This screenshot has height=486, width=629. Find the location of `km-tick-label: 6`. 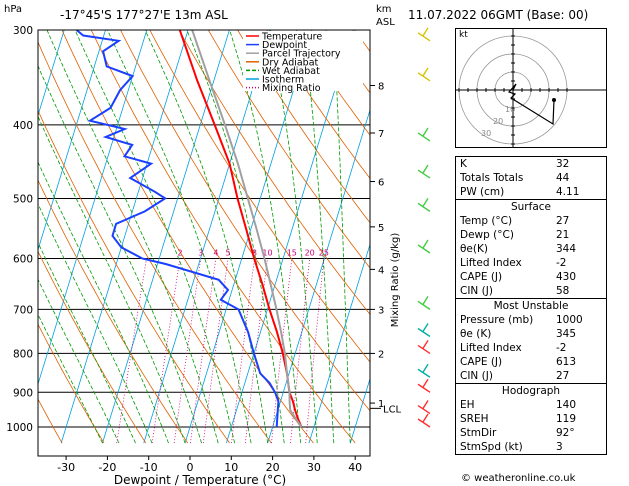

km-tick-label: 6 is located at coordinates (381, 183).